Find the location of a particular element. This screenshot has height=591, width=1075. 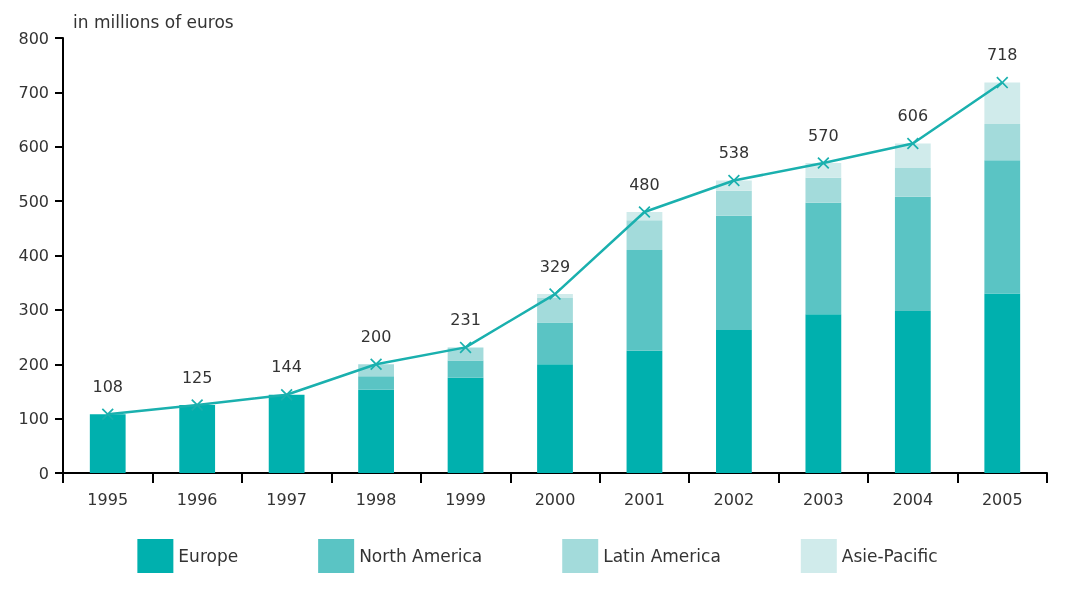

x-tick-label: 1996 is located at coordinates (197, 499).